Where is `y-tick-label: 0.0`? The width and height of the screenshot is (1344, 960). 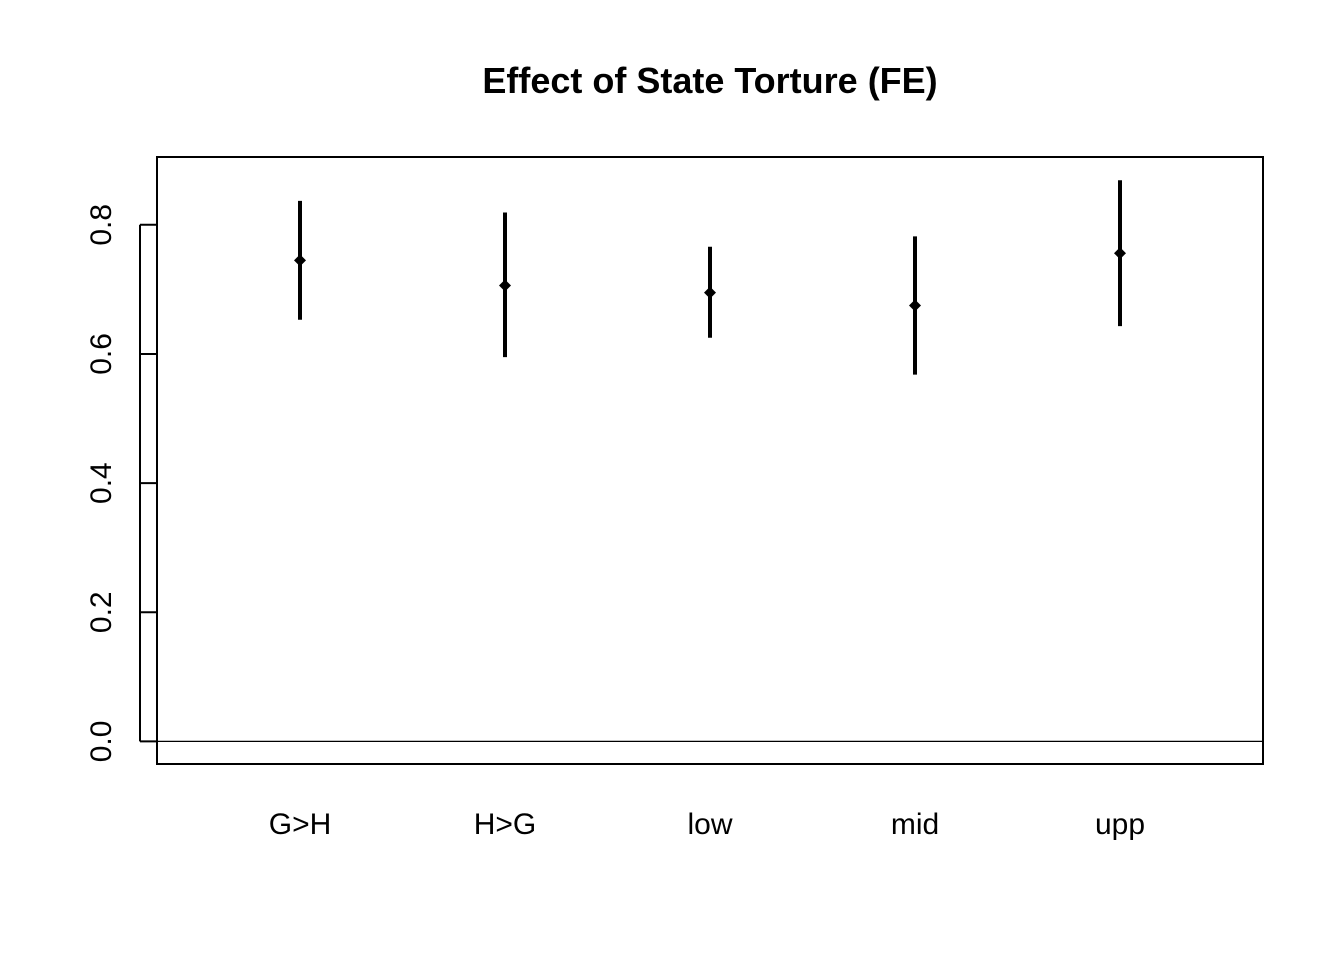
y-tick-label: 0.0 is located at coordinates (101, 742).